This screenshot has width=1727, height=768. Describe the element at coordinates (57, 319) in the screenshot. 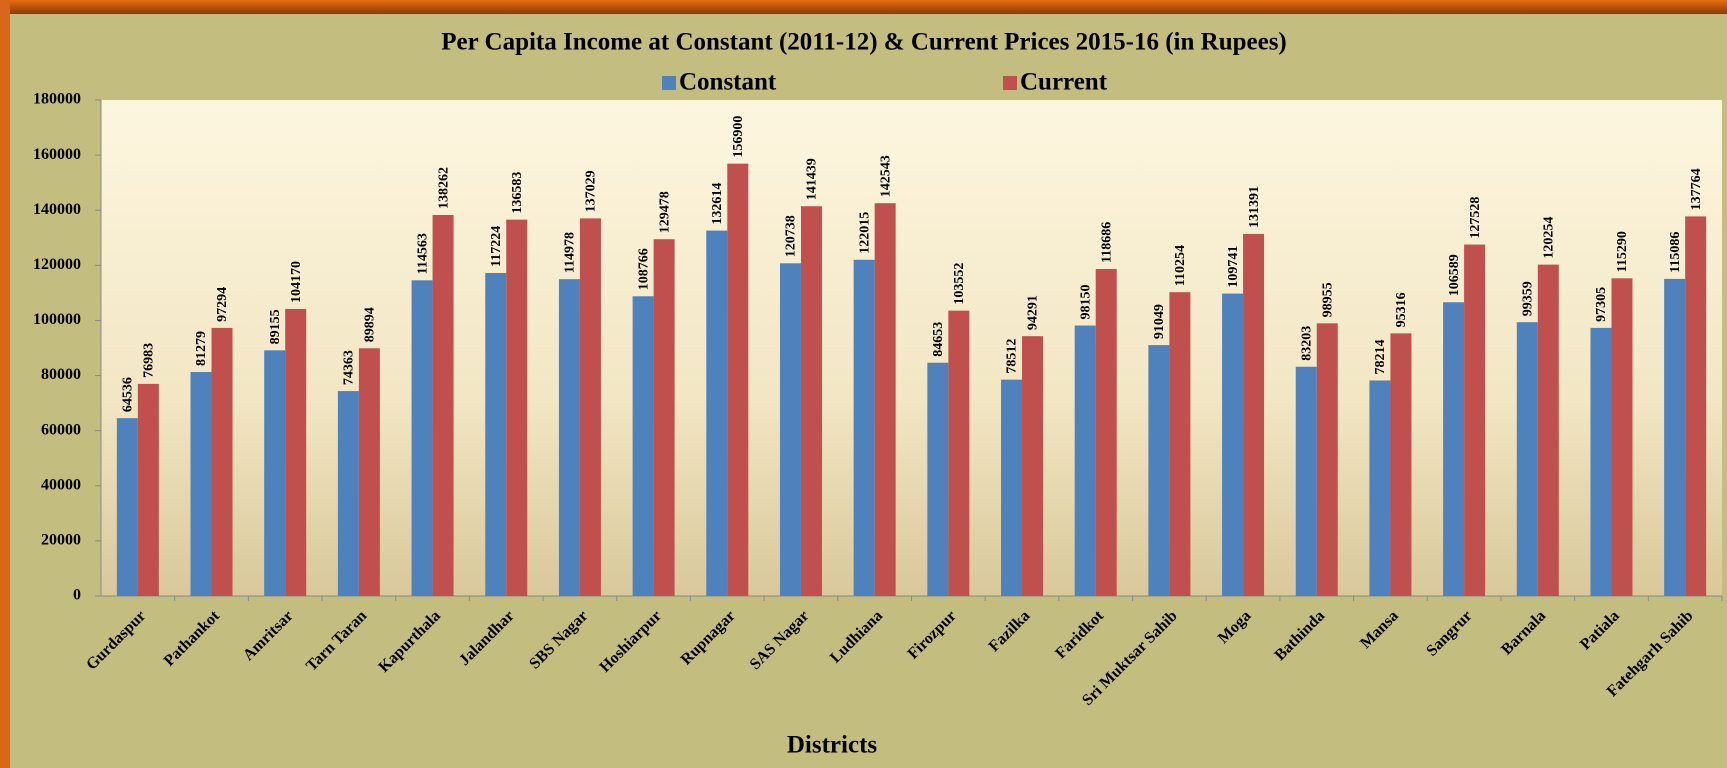

I see `y-tick-label: 100000` at that location.